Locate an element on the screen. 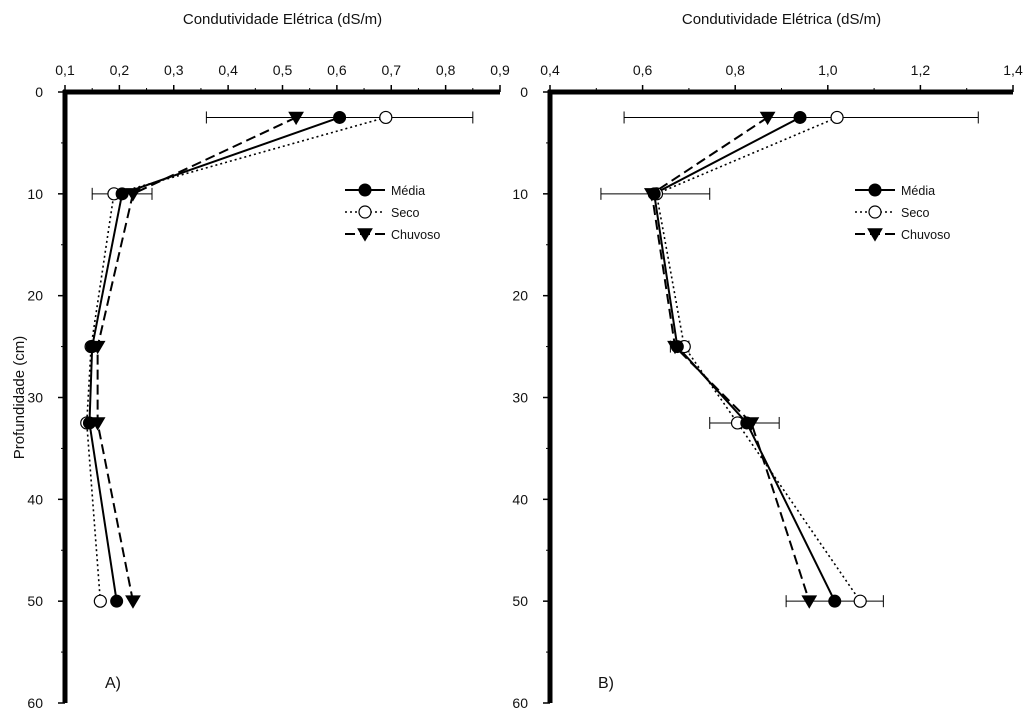  panel-label: B) is located at coordinates (606, 683).